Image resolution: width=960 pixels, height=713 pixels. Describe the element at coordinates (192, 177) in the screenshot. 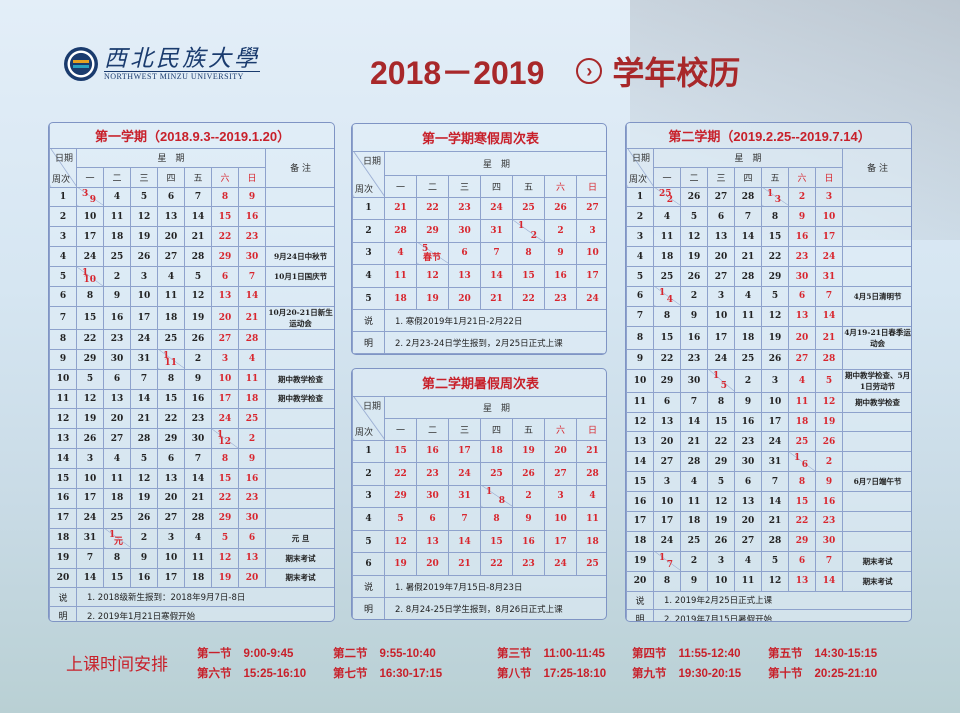

I see `weekday-row: 一二三四五六日` at that location.